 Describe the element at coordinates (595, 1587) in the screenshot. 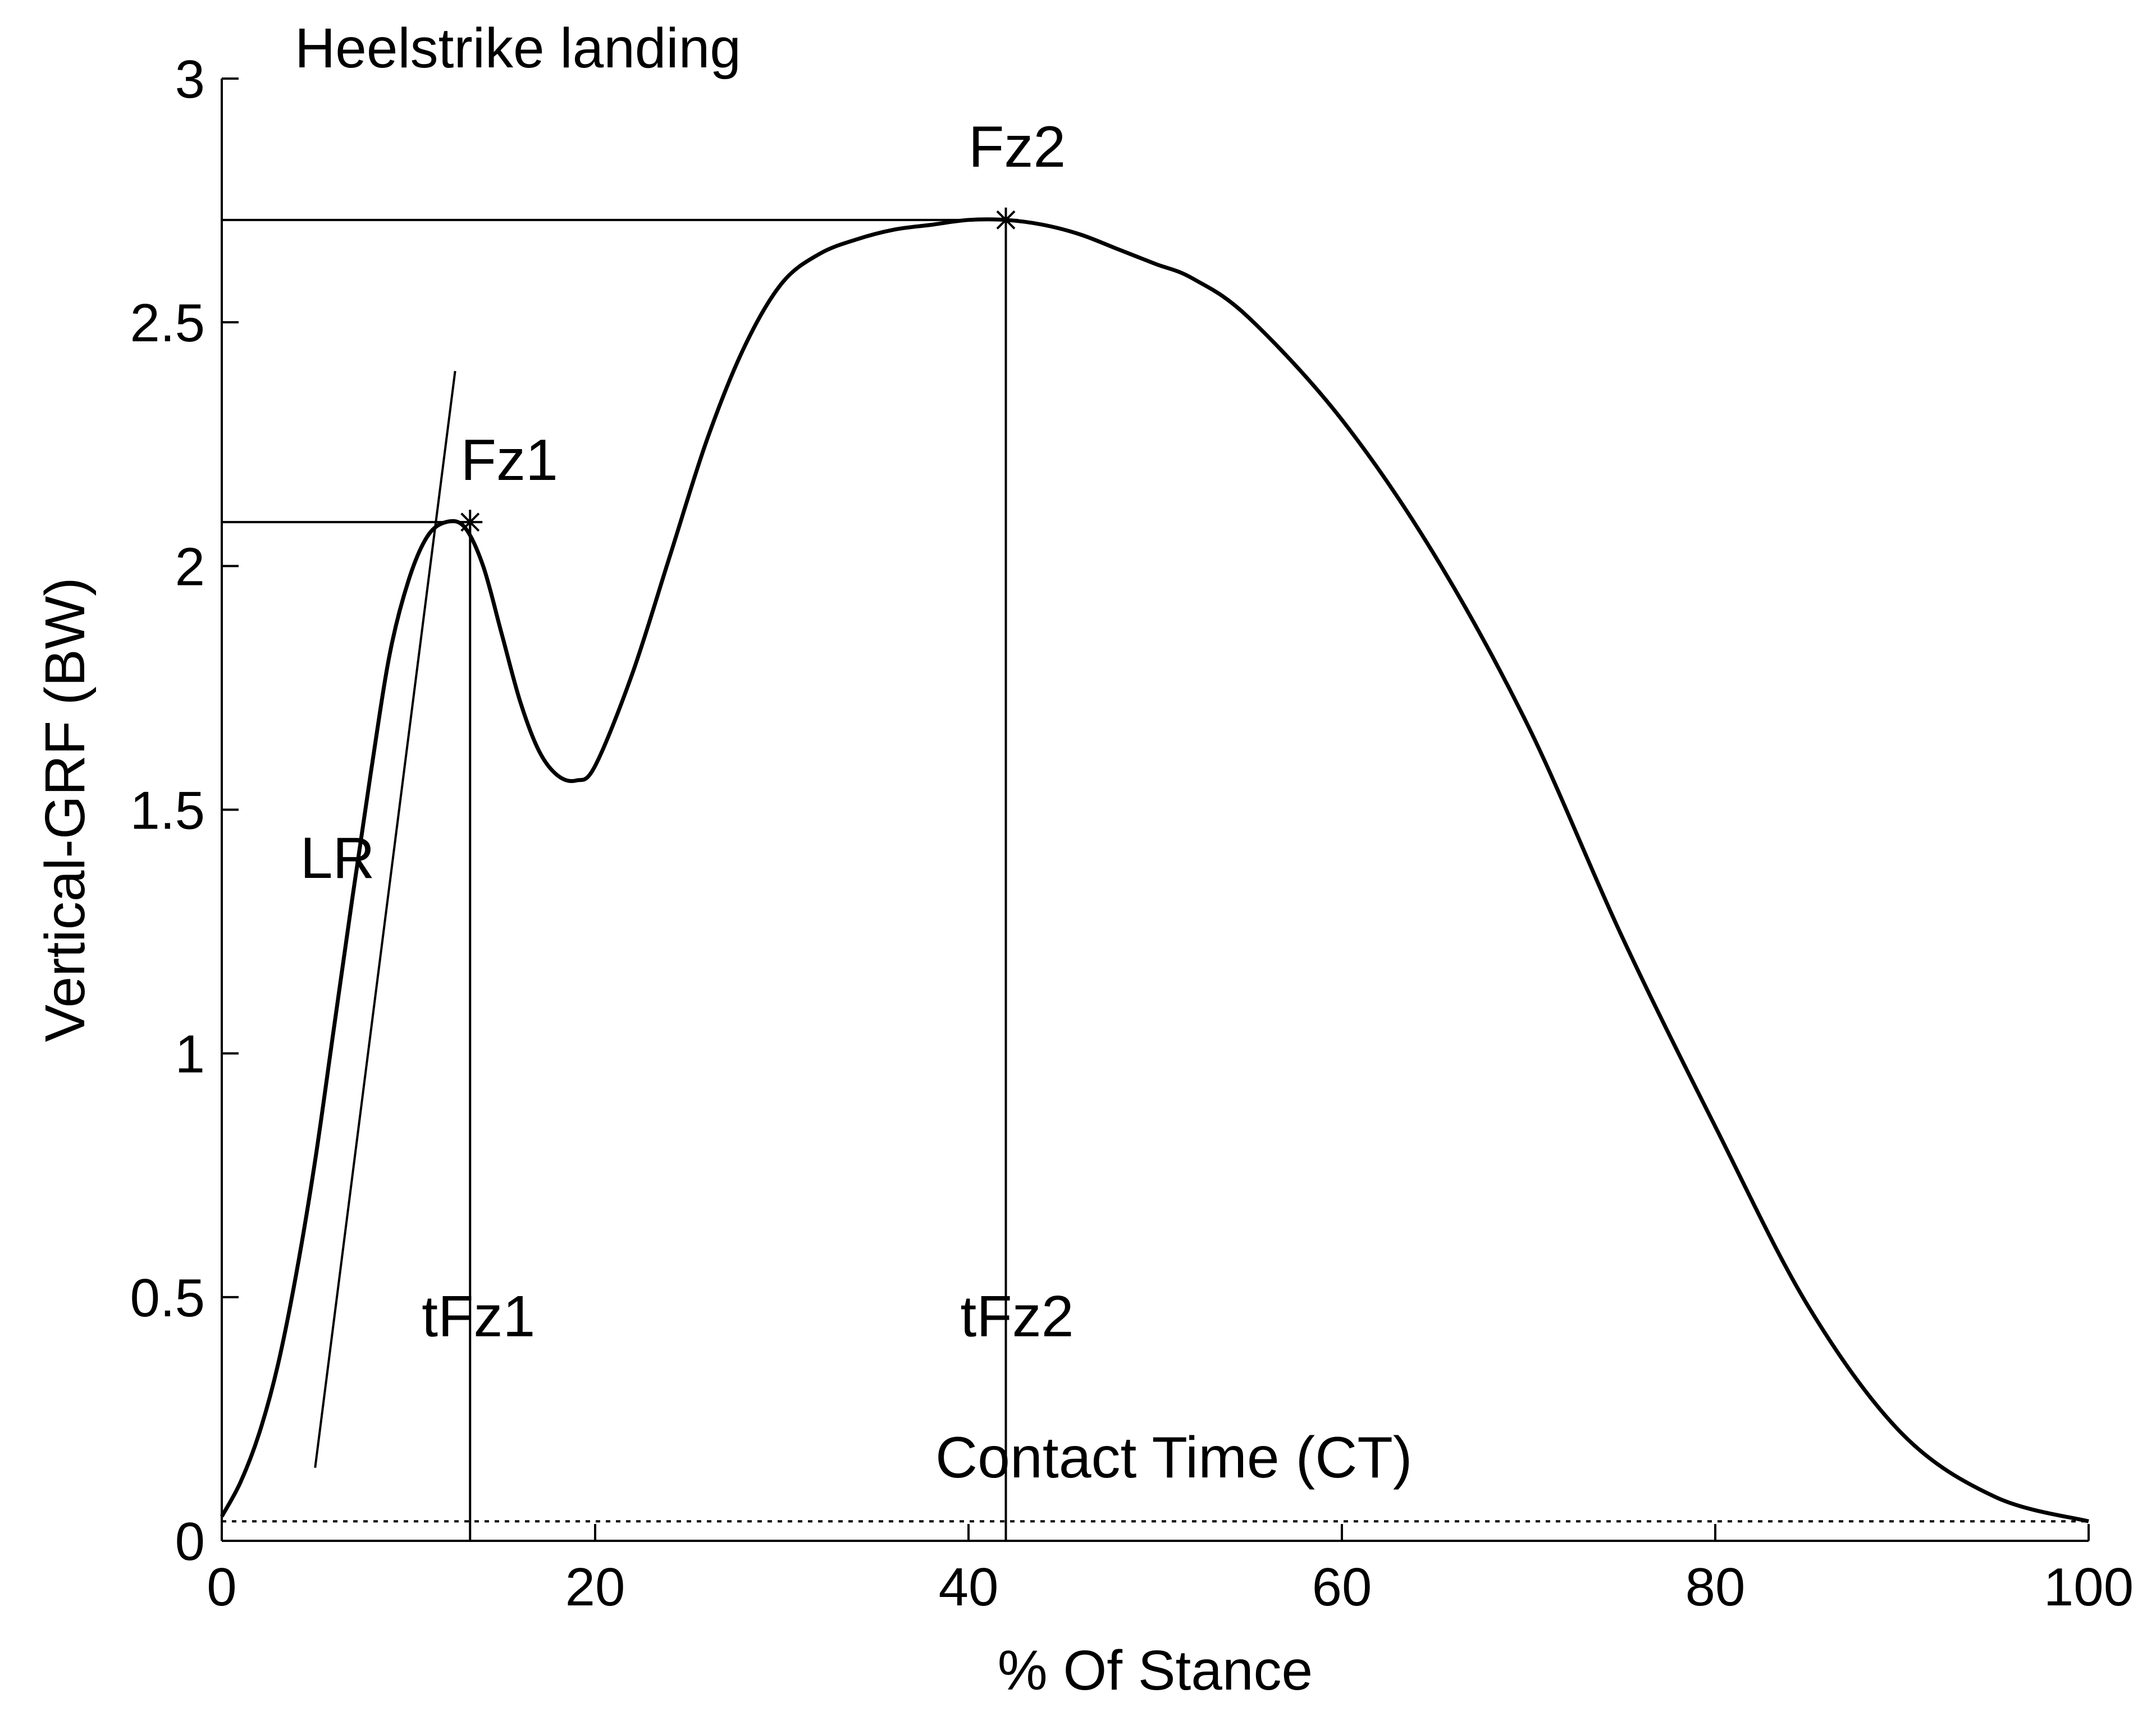

I see `x-tick-label: 20` at that location.